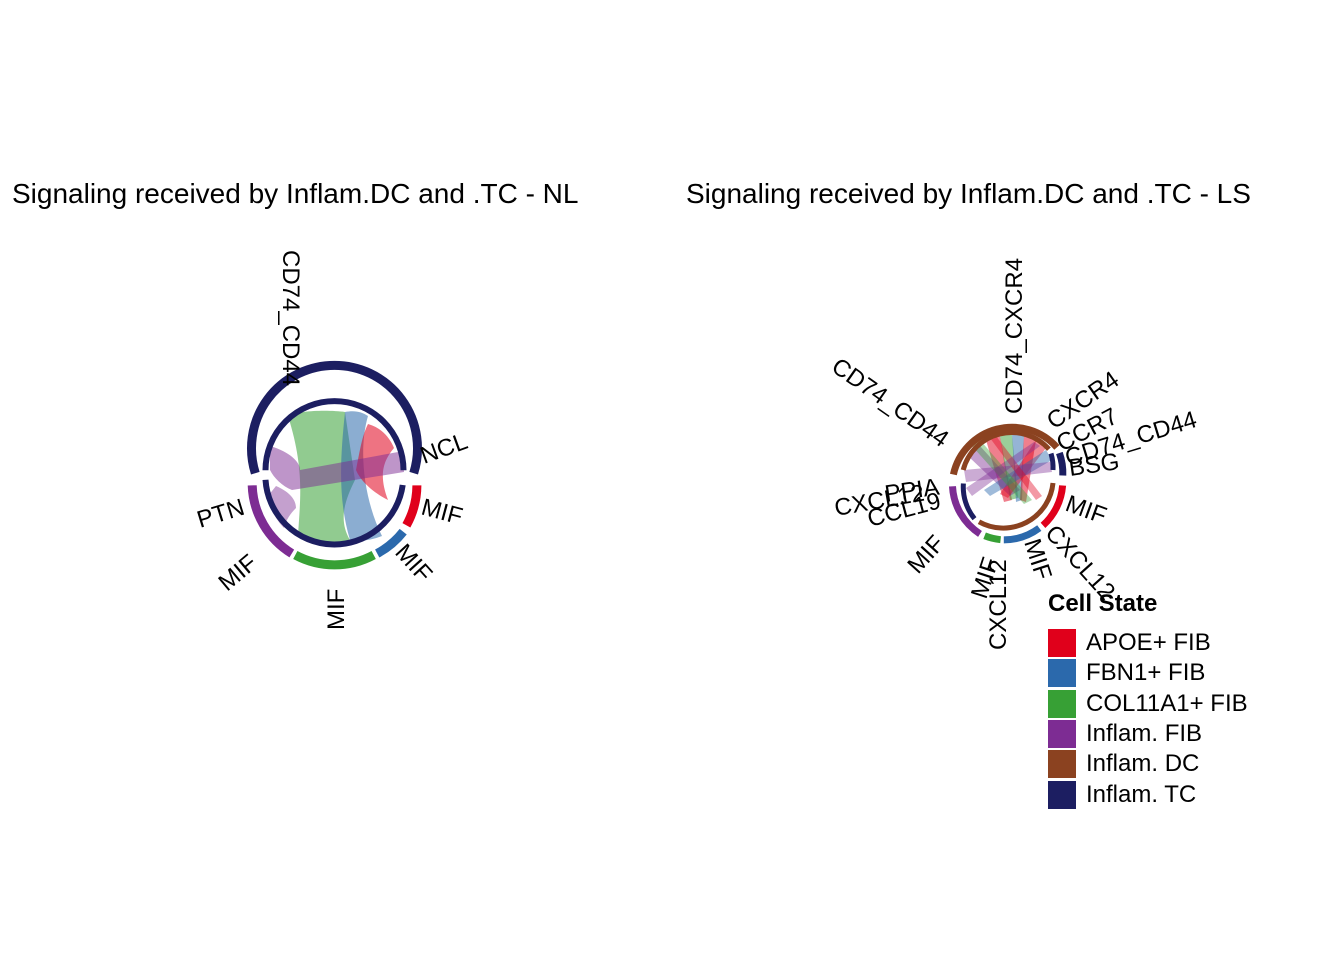 The height and width of the screenshot is (960, 1344). I want to click on outer-arc-inflamfib, so click(271, 521).